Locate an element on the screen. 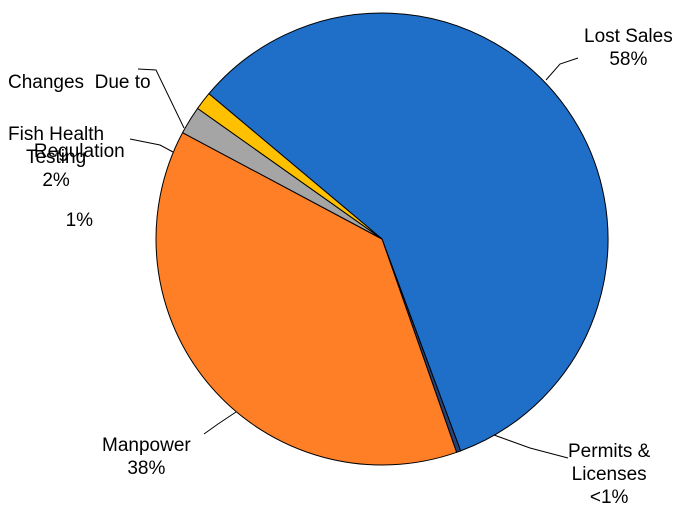 This screenshot has height=509, width=686. label-manpower-name: Manpower is located at coordinates (146, 445).